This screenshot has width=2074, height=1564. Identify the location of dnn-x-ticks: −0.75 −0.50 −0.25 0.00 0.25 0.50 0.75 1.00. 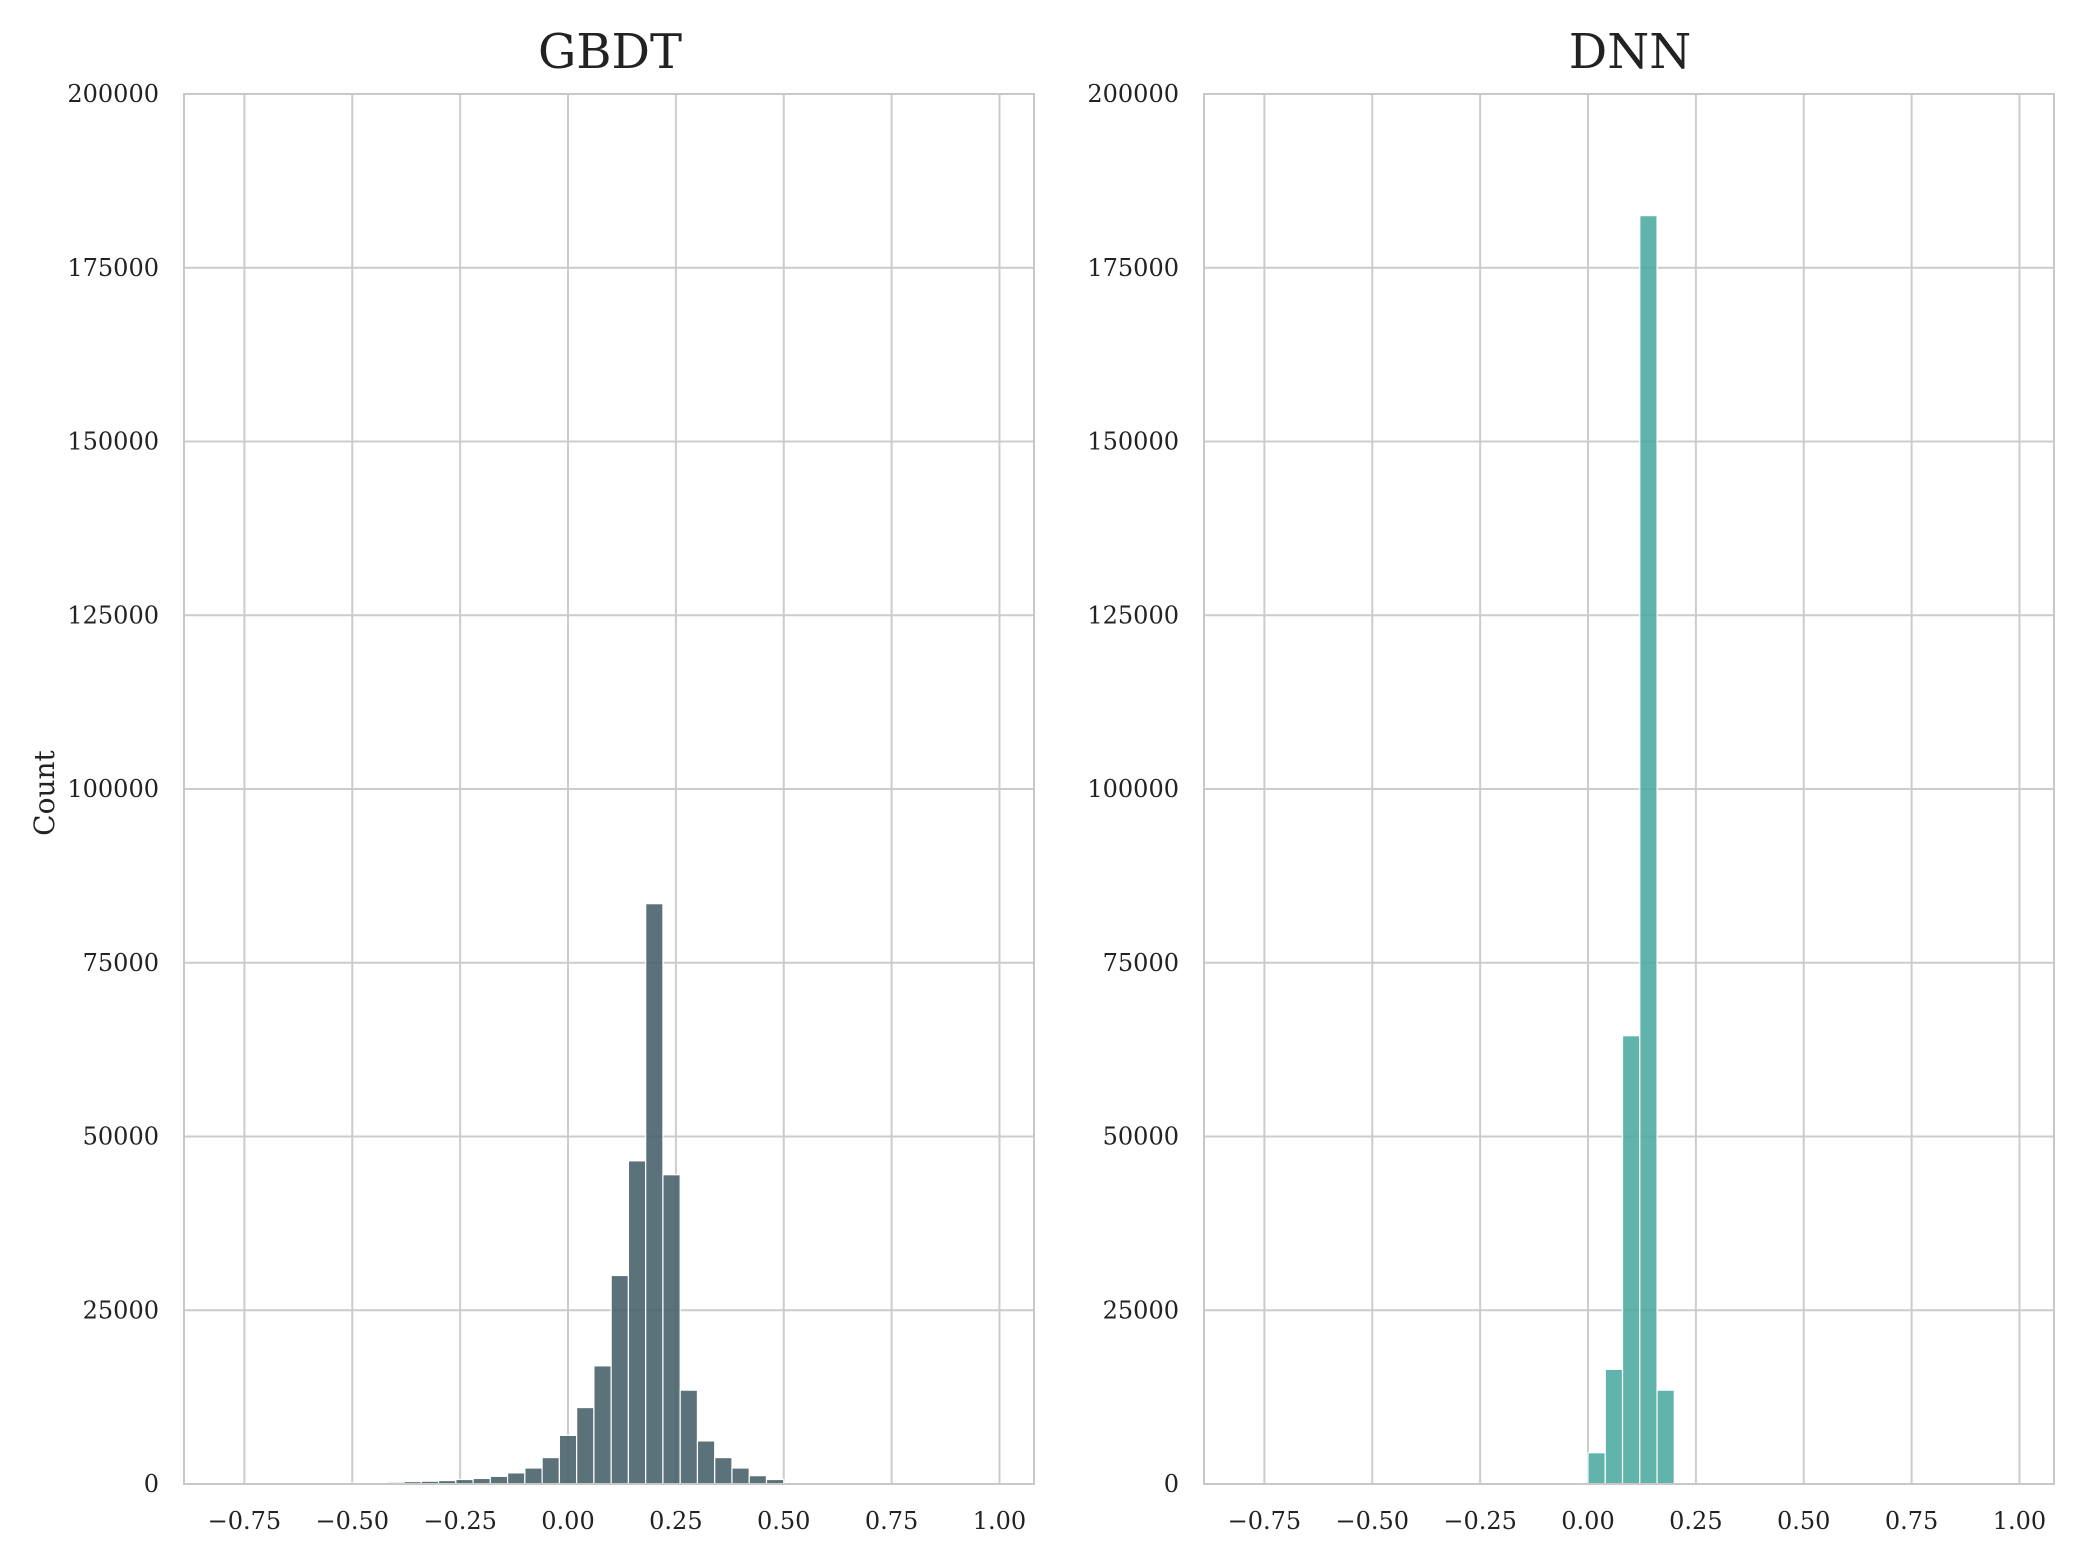
(1637, 1521).